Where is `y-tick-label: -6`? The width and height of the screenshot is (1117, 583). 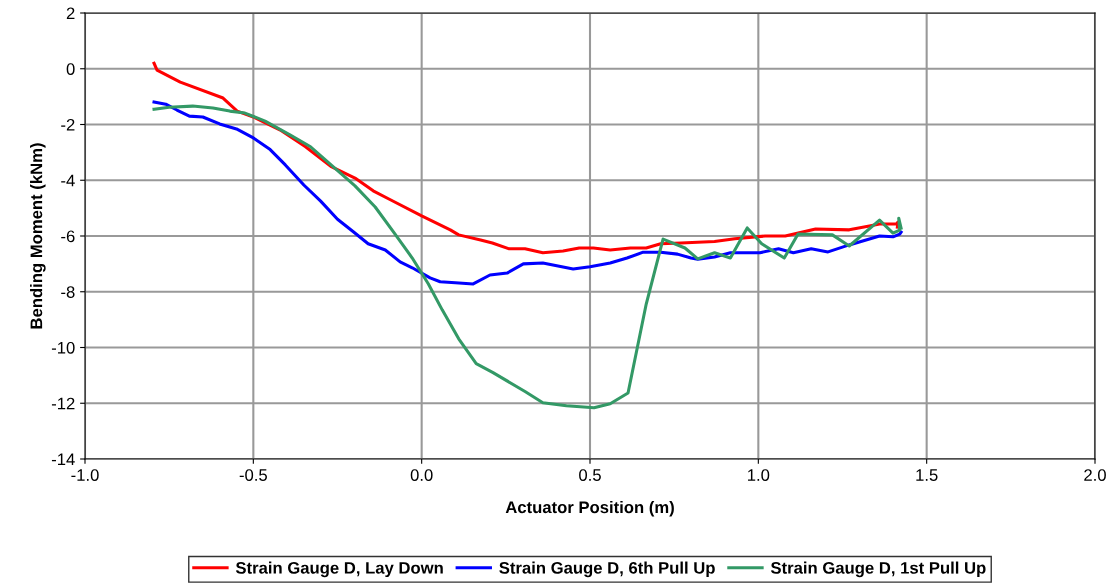 y-tick-label: -6 is located at coordinates (68, 236).